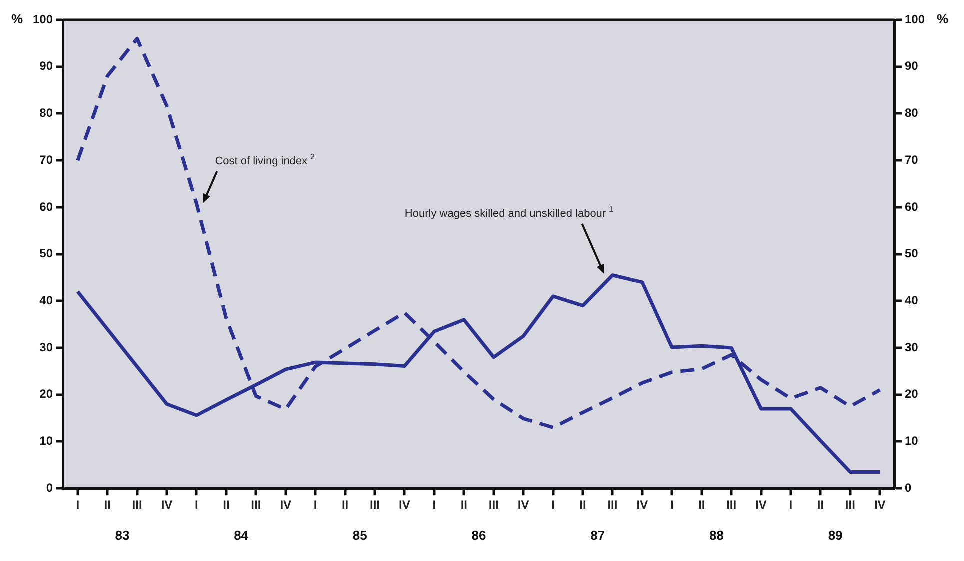 This screenshot has height=561, width=964. Describe the element at coordinates (716, 536) in the screenshot. I see `text: 88` at that location.